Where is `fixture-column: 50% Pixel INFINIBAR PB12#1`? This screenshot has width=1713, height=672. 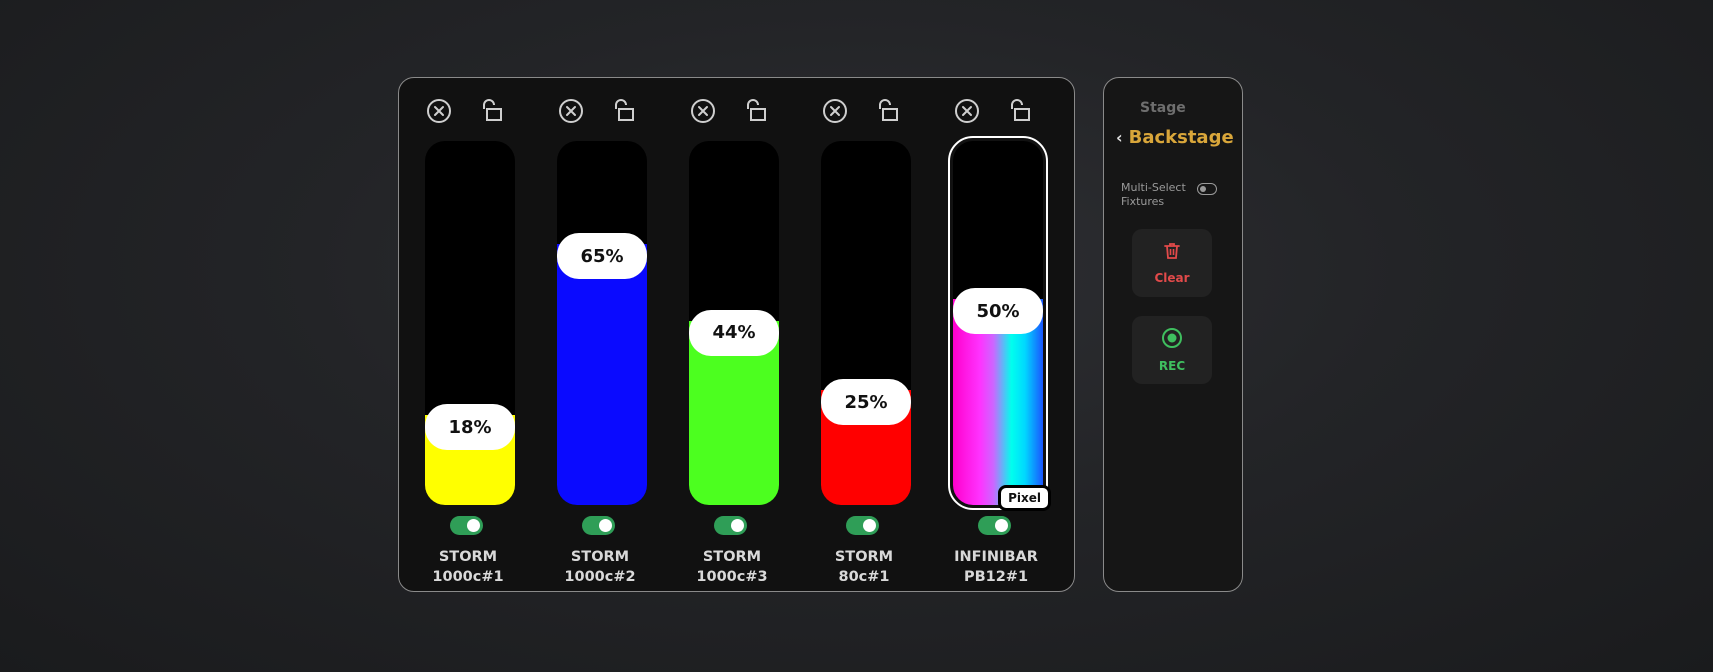
fixture-column: 50% Pixel INFINIBAR PB12#1 is located at coordinates (999, 334).